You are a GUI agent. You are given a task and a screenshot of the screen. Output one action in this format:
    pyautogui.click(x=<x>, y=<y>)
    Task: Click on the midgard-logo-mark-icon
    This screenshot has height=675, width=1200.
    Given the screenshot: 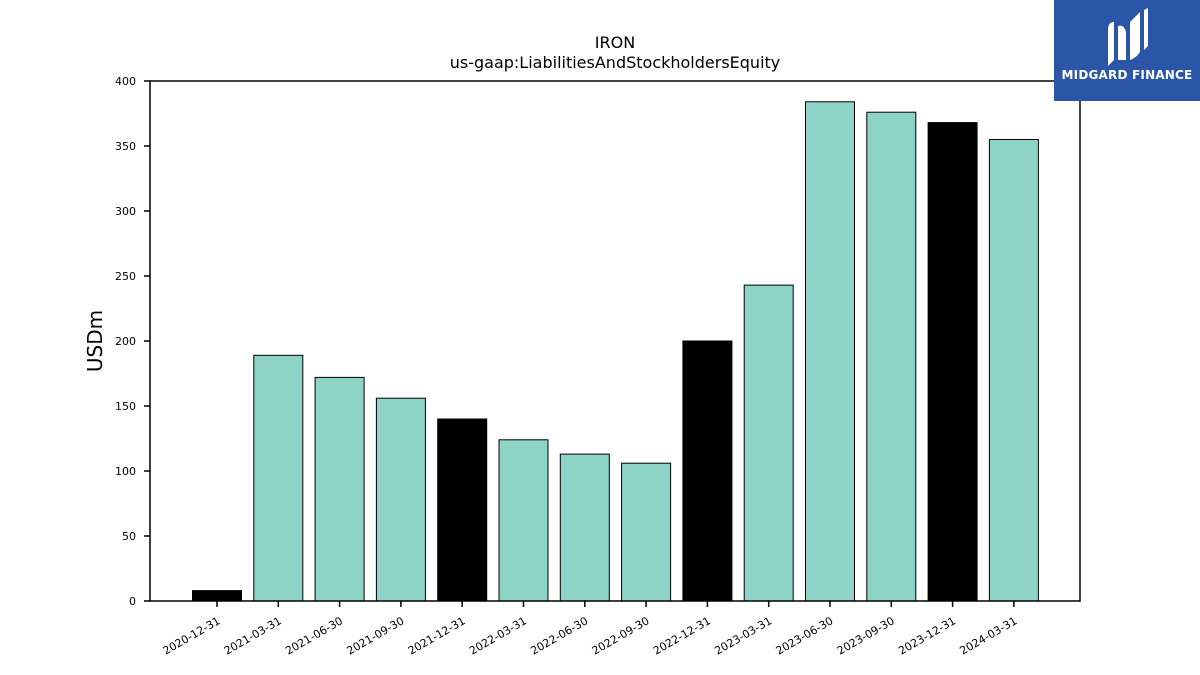 What is the action you would take?
    pyautogui.click(x=1128, y=37)
    